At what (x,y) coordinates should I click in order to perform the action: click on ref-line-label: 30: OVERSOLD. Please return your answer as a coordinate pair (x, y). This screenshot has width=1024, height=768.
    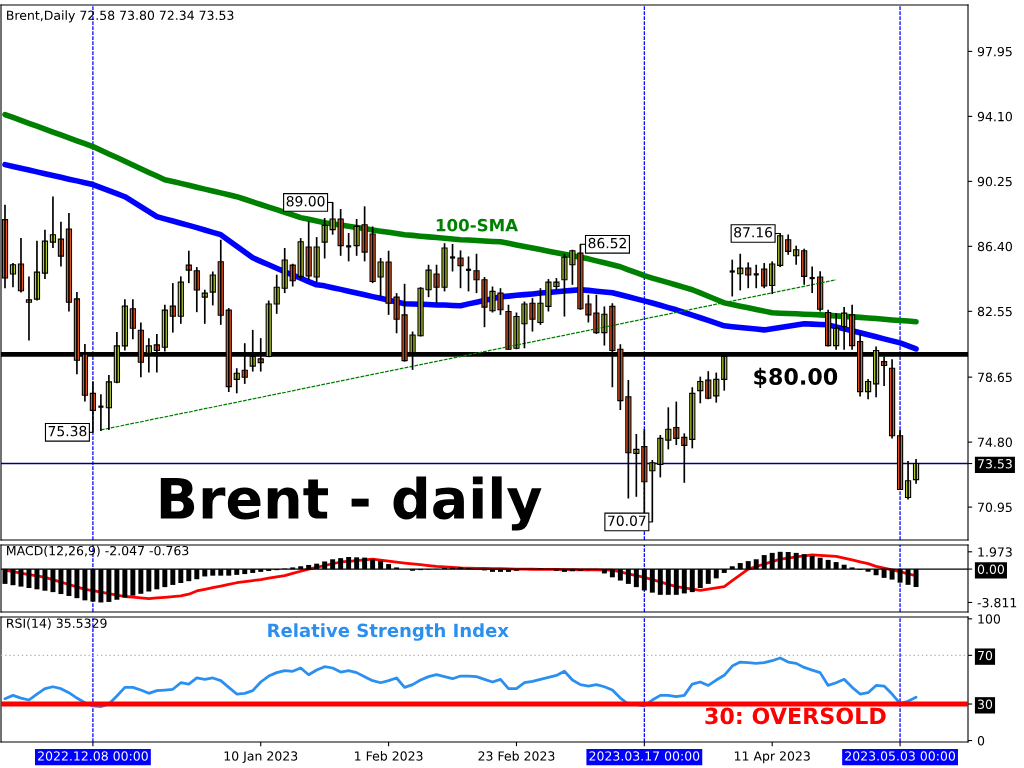
    Looking at the image, I should click on (795, 716).